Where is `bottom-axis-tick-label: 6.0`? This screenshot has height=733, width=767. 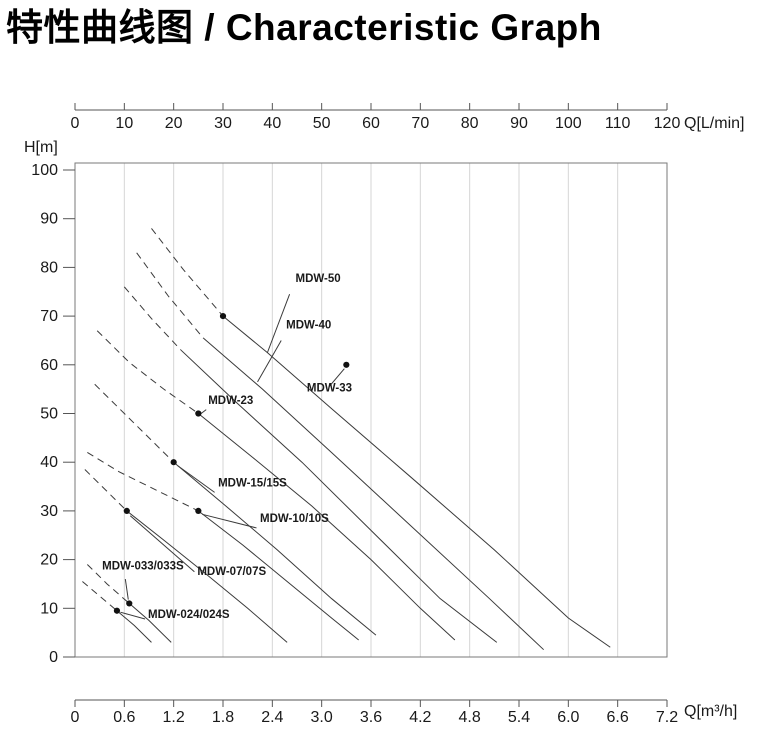
bottom-axis-tick-label: 6.0 is located at coordinates (568, 717).